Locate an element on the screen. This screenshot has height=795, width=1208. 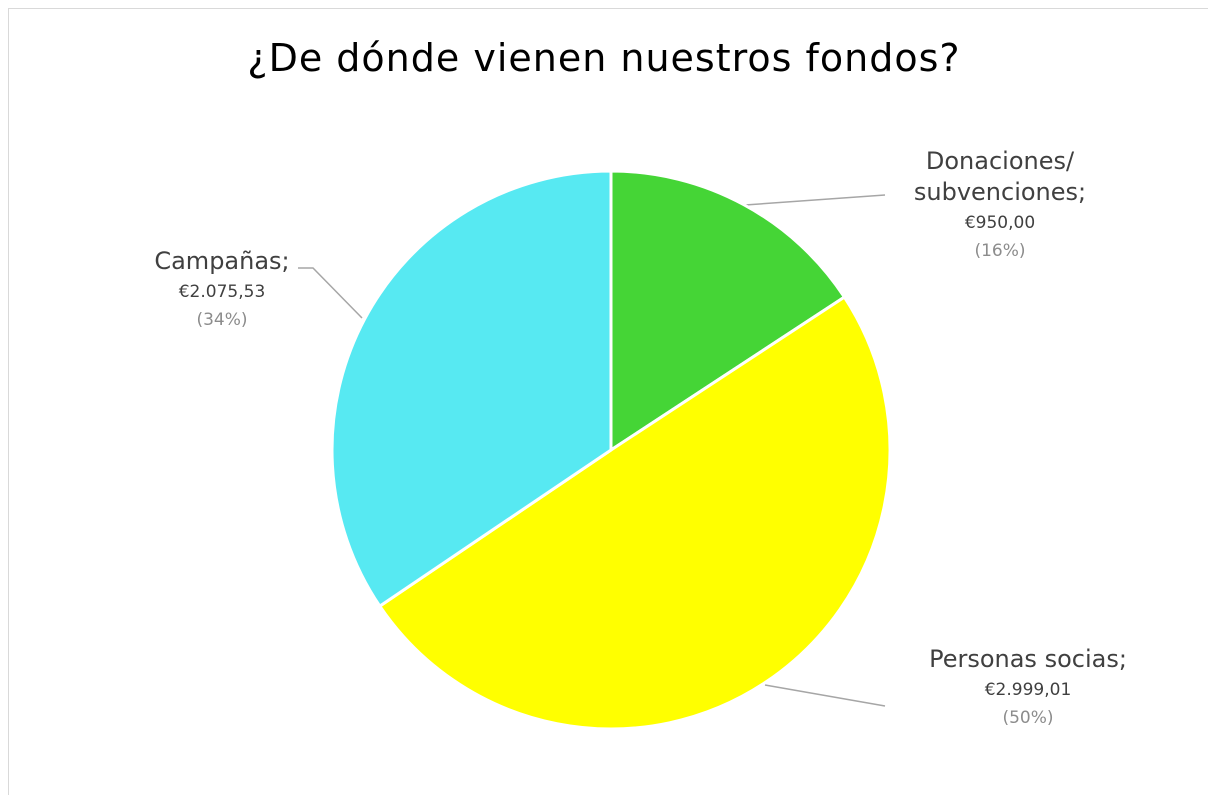
slice-label: Donaciones/ subvenciones; is located at coordinates (1000, 177).